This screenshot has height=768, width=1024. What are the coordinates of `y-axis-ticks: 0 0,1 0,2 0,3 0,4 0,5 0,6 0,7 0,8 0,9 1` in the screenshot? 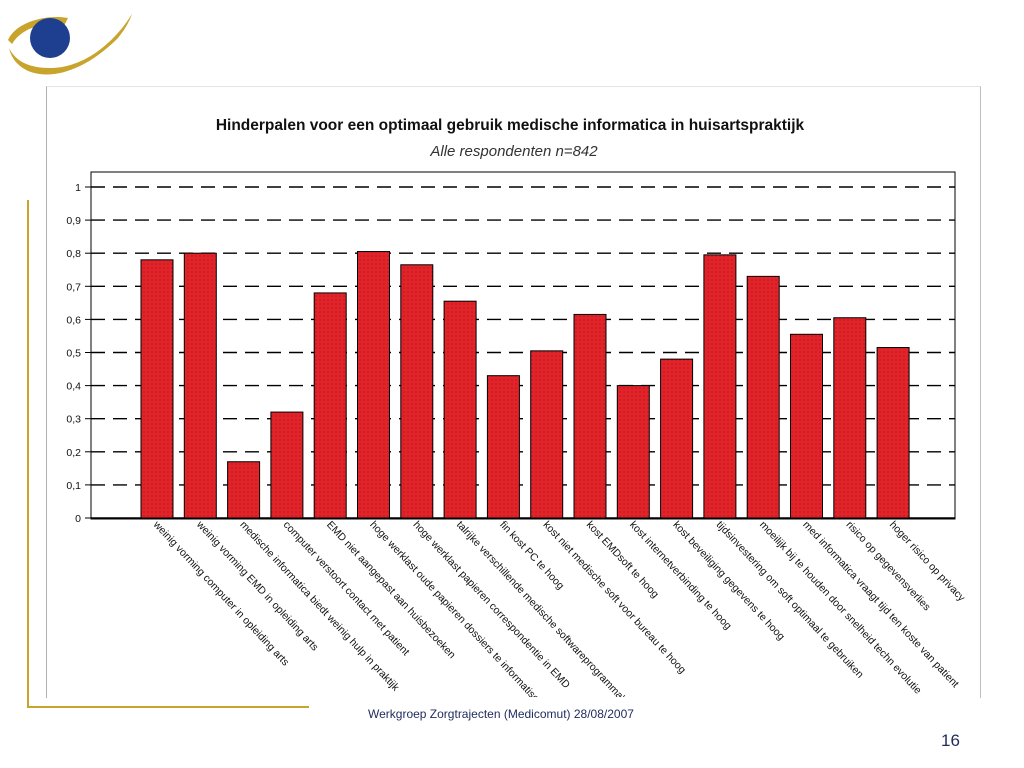 It's located at (78, 353).